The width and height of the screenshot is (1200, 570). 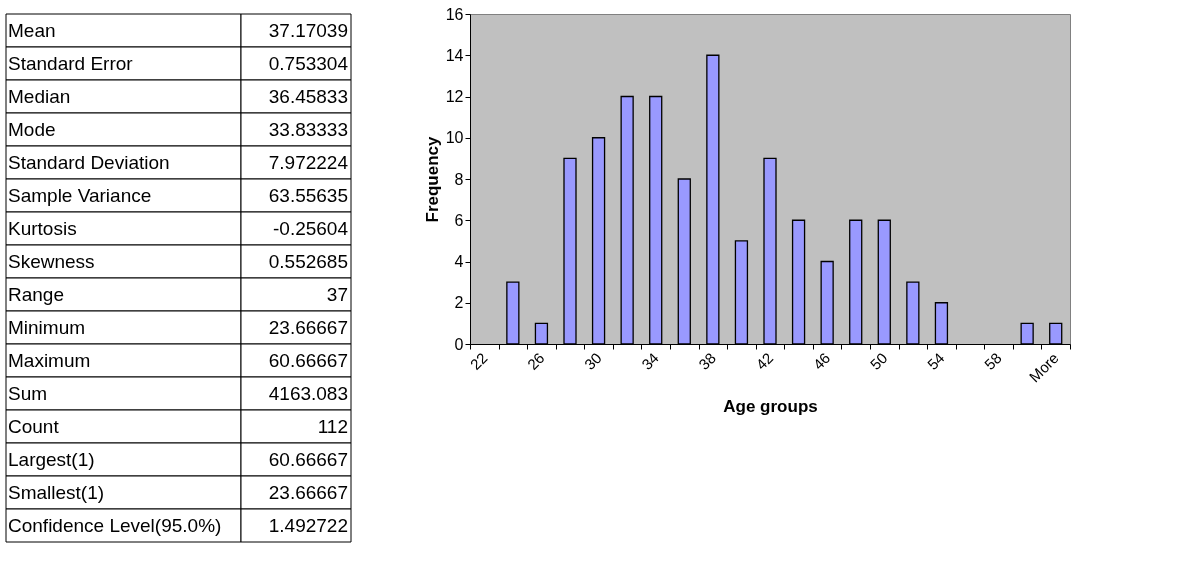 I want to click on category-label: Mean, so click(x=32, y=30).